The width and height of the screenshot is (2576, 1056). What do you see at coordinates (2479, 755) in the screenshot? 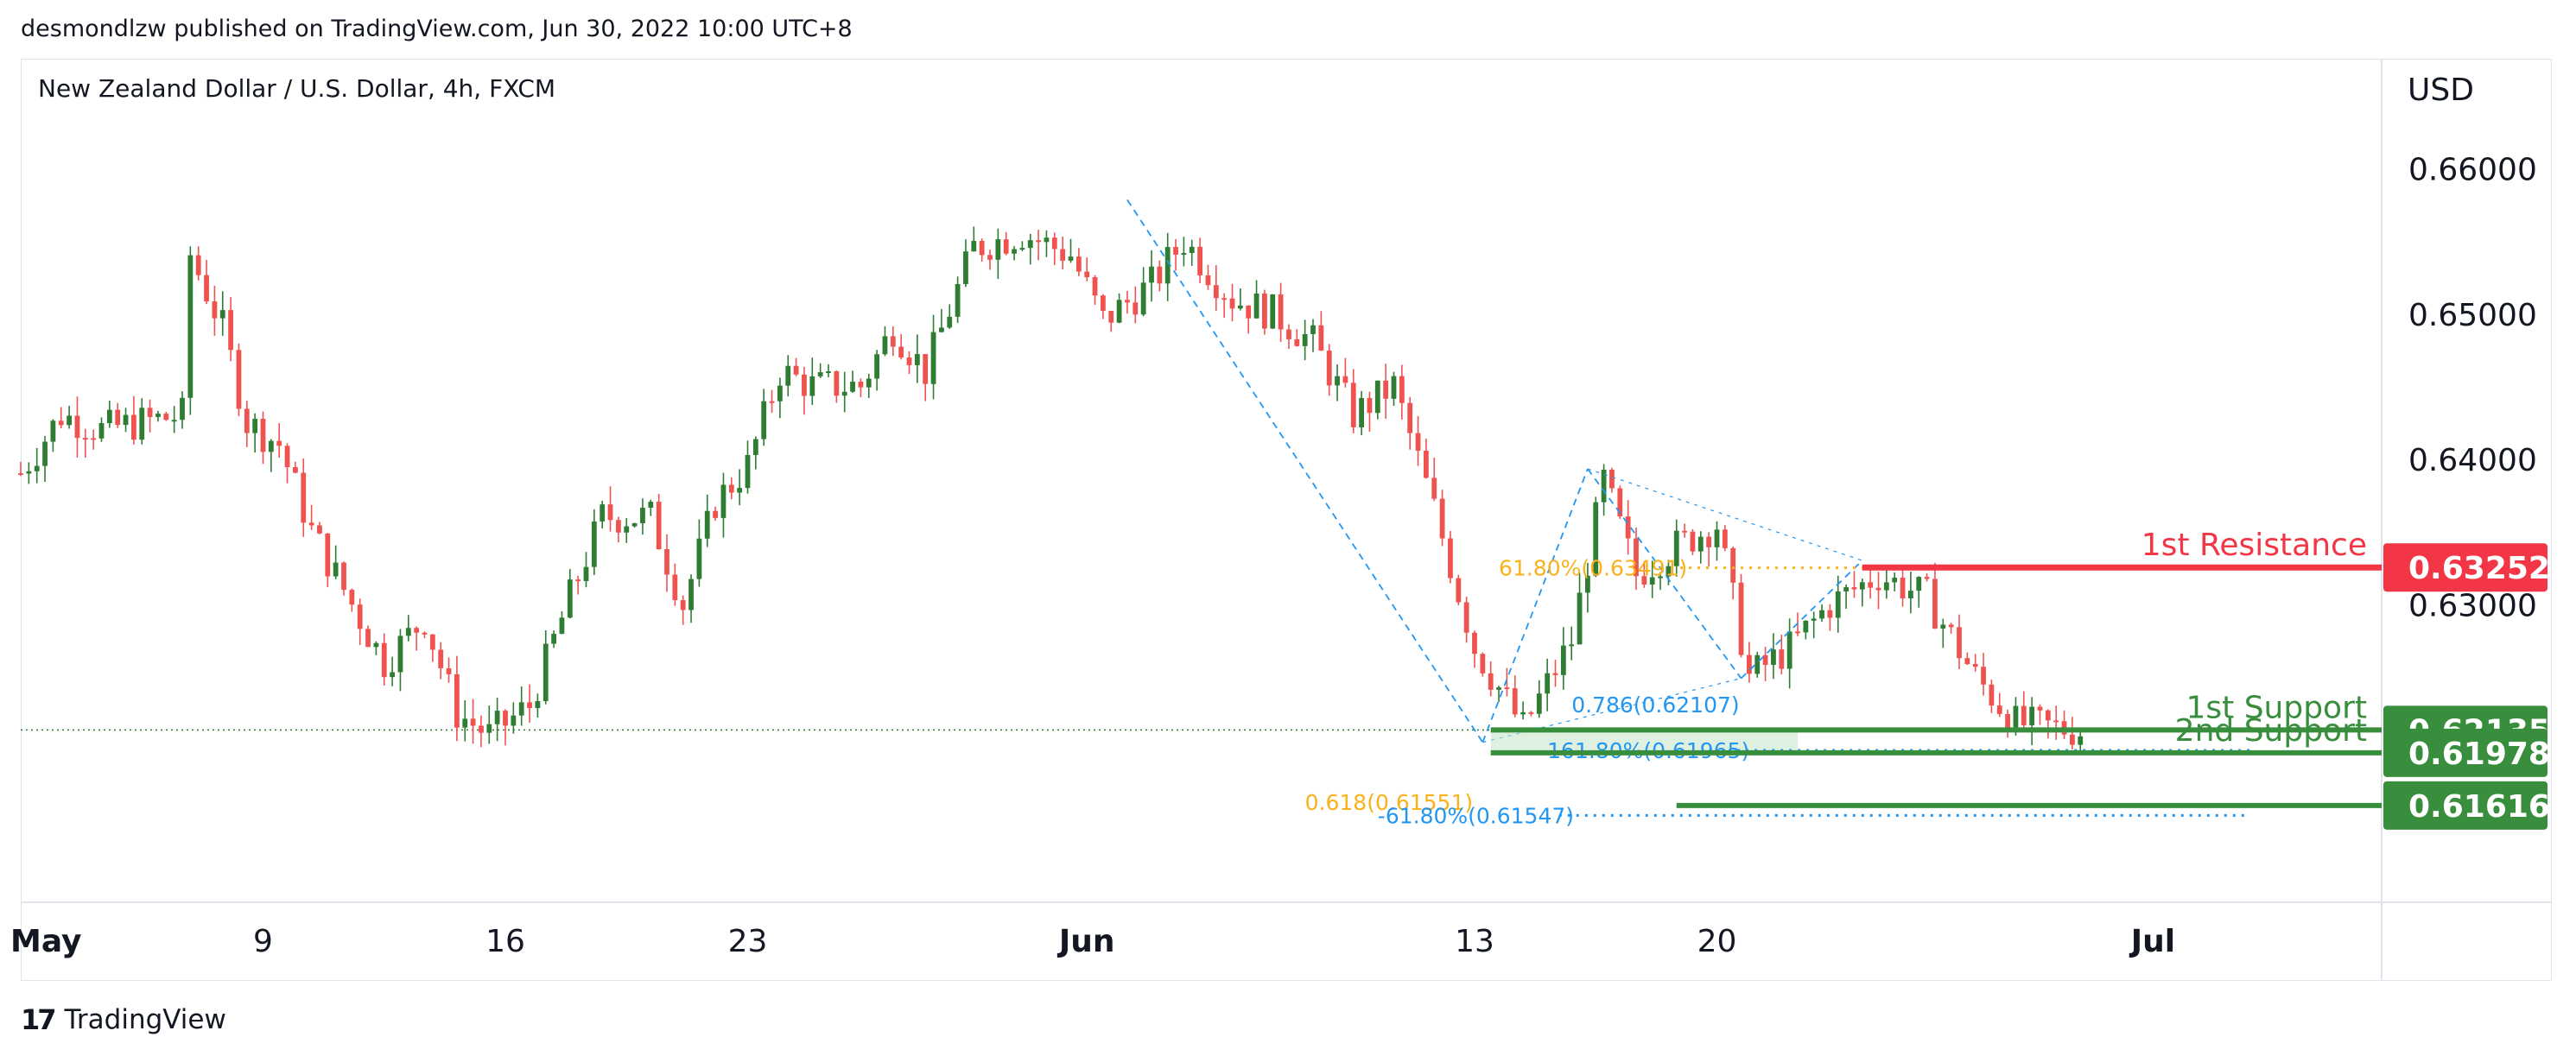
I see `price-badge-label: 0.61978` at bounding box center [2479, 755].